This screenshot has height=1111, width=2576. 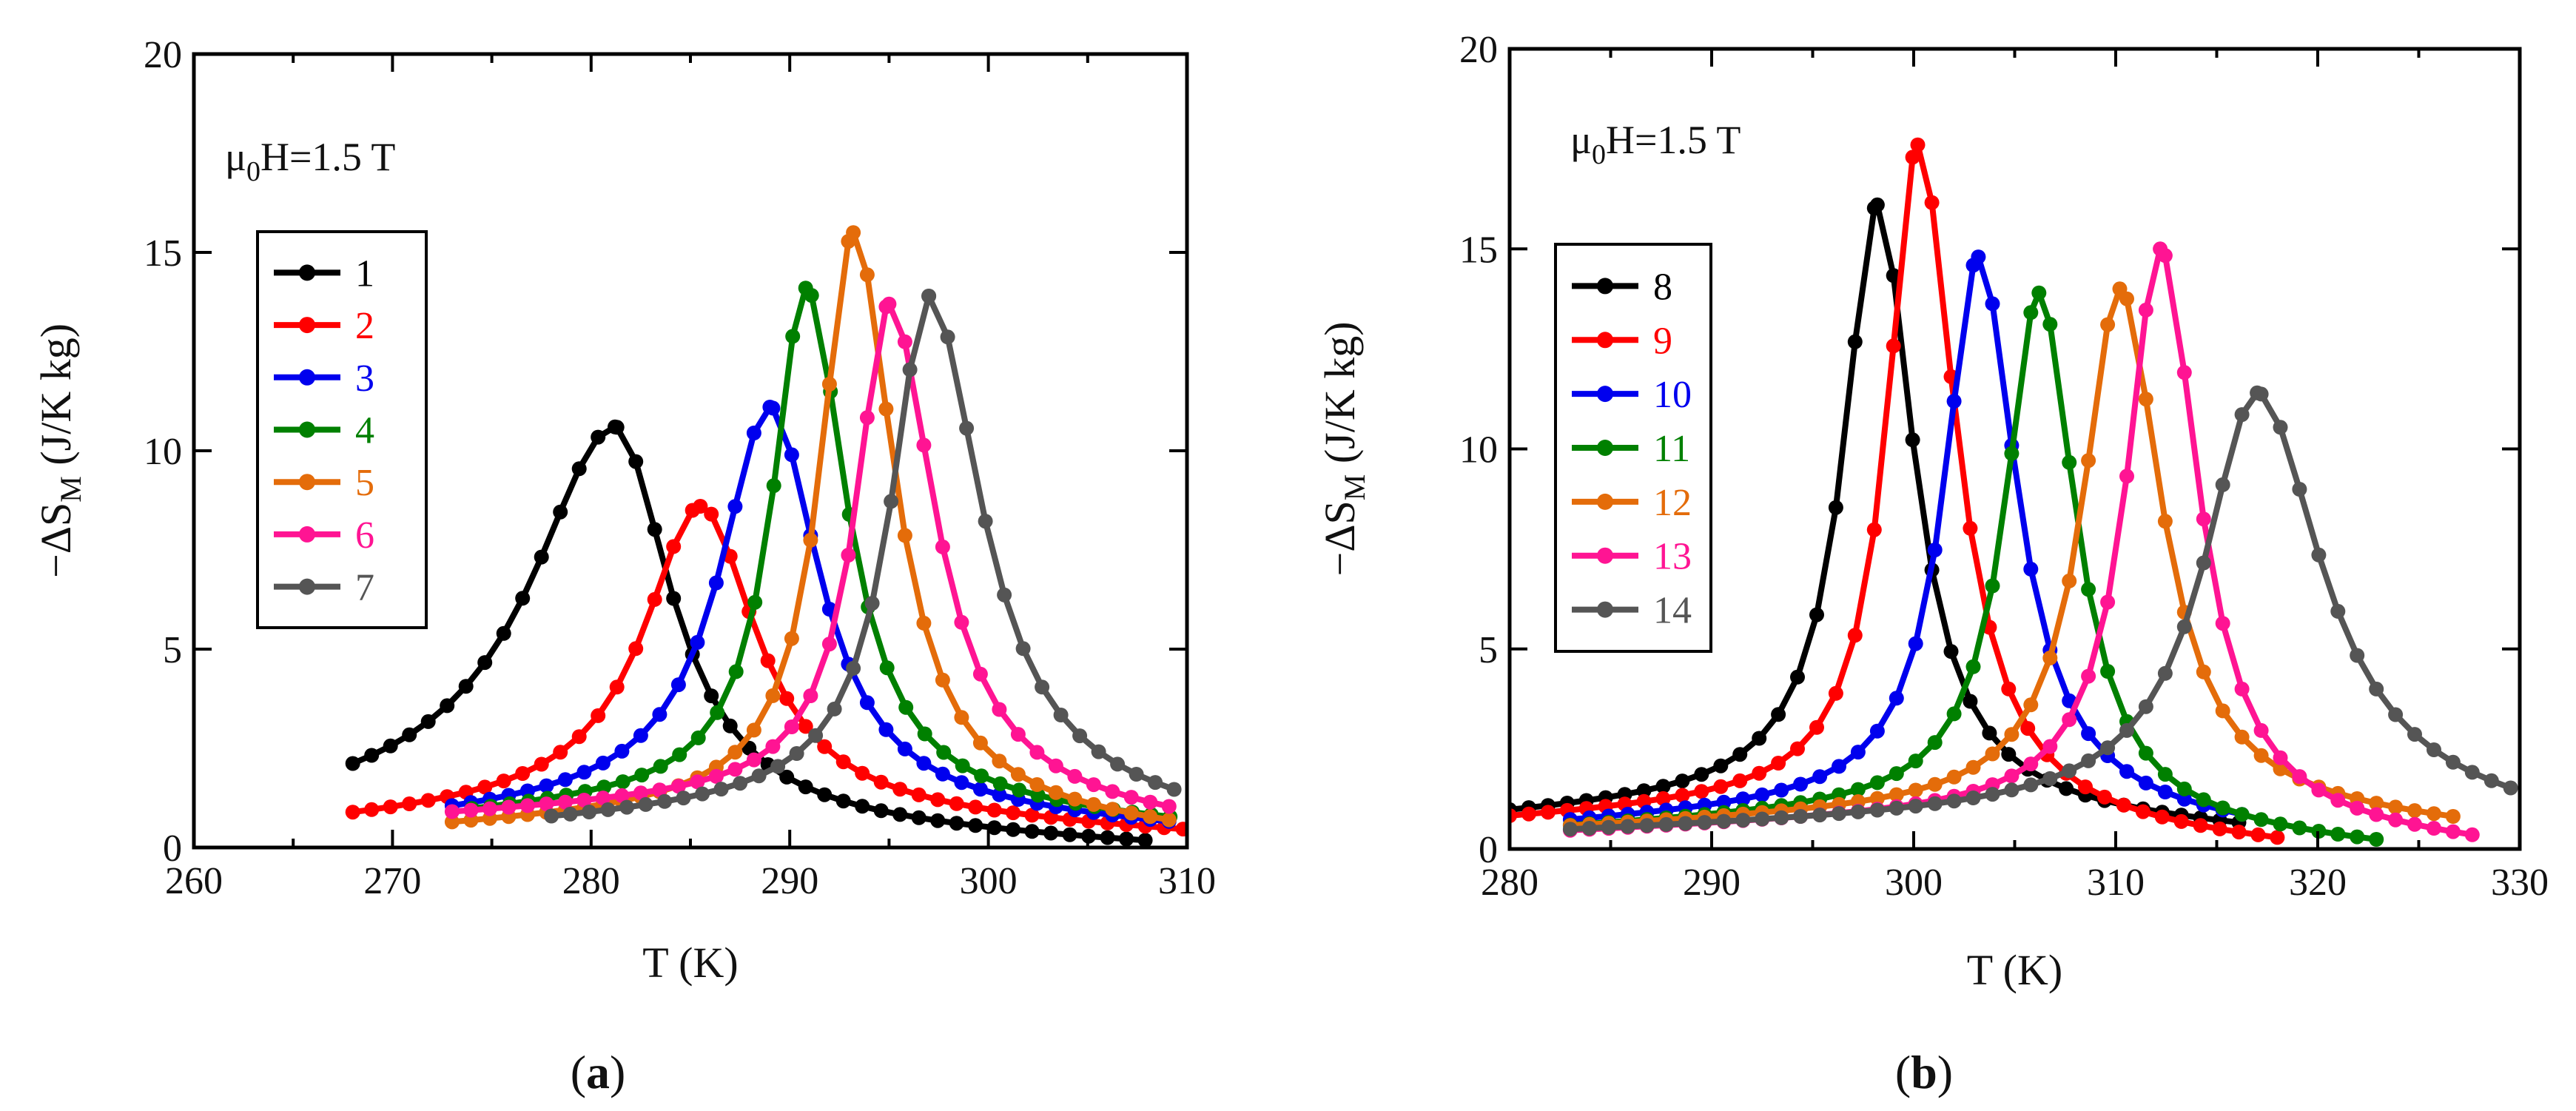 What do you see at coordinates (364, 431) in the screenshot?
I see `legend-label: 4` at bounding box center [364, 431].